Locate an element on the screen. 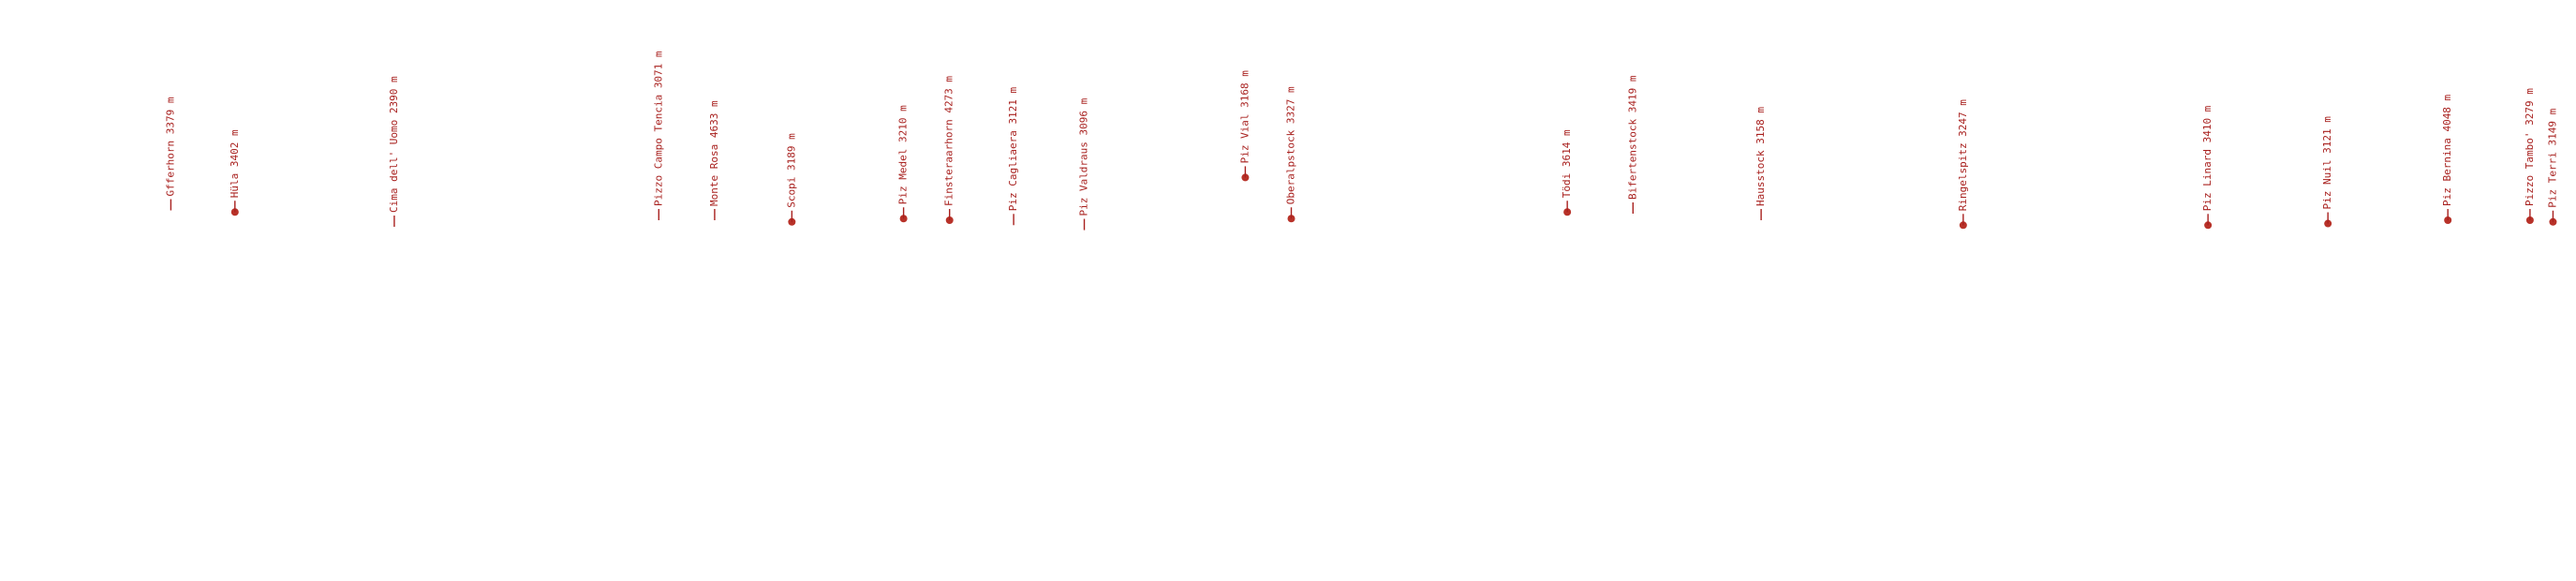  peak-label: Finsteraarhorn 4273 m is located at coordinates (949, 150).